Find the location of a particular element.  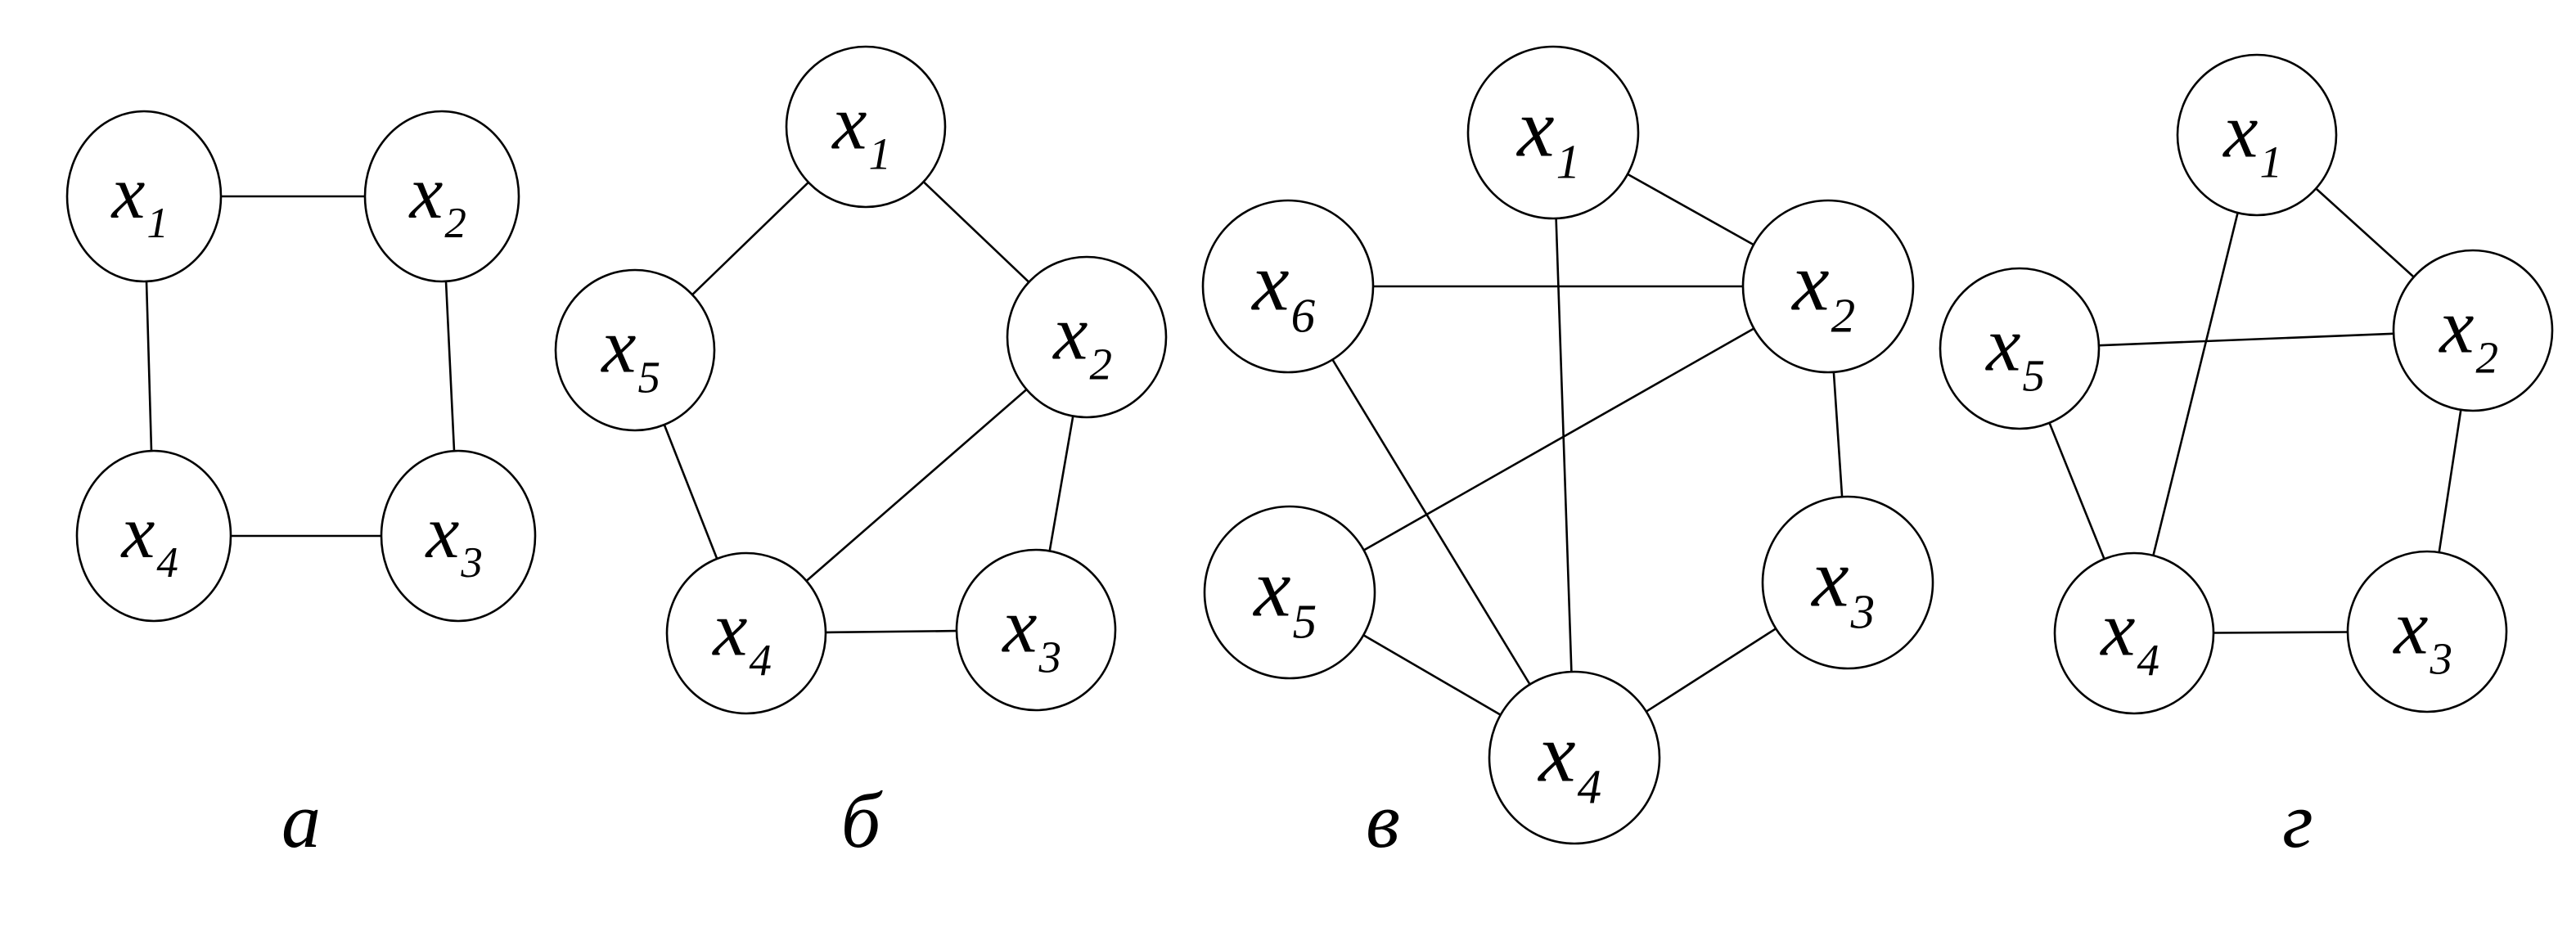

edge-x1-x5 is located at coordinates (750, 239).